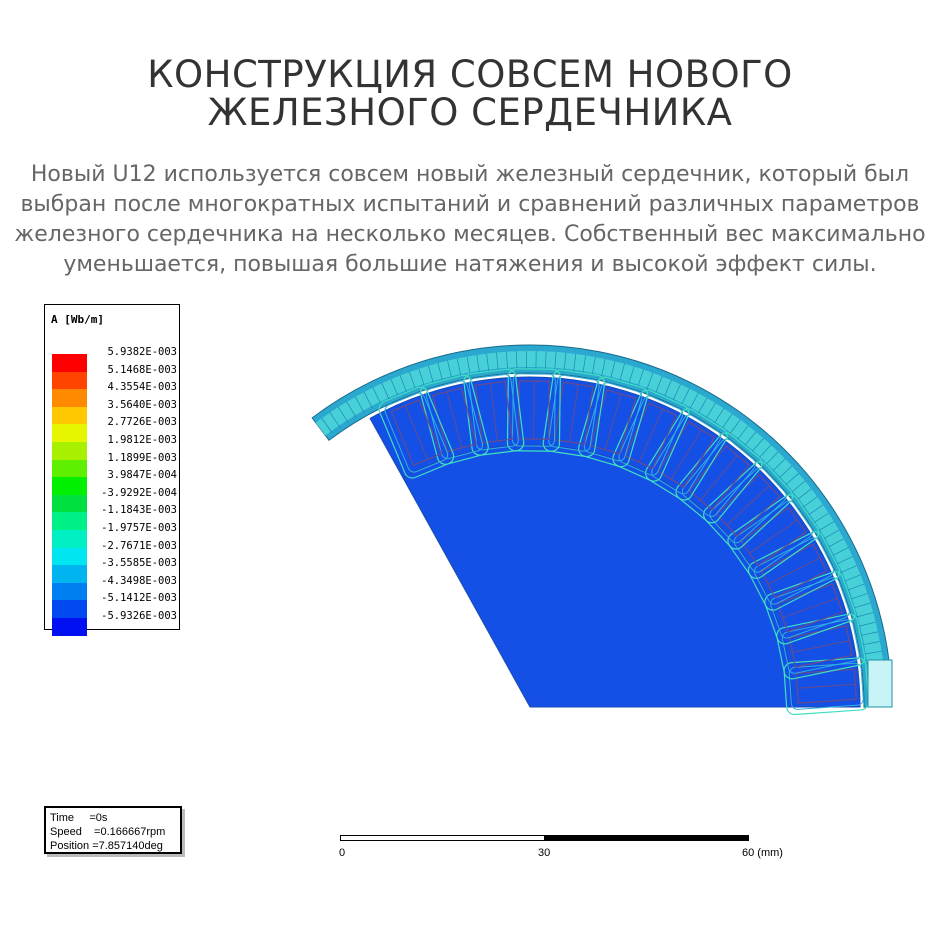 The image size is (940, 950). I want to click on legend-label: 2.7726E-003, so click(142, 422).